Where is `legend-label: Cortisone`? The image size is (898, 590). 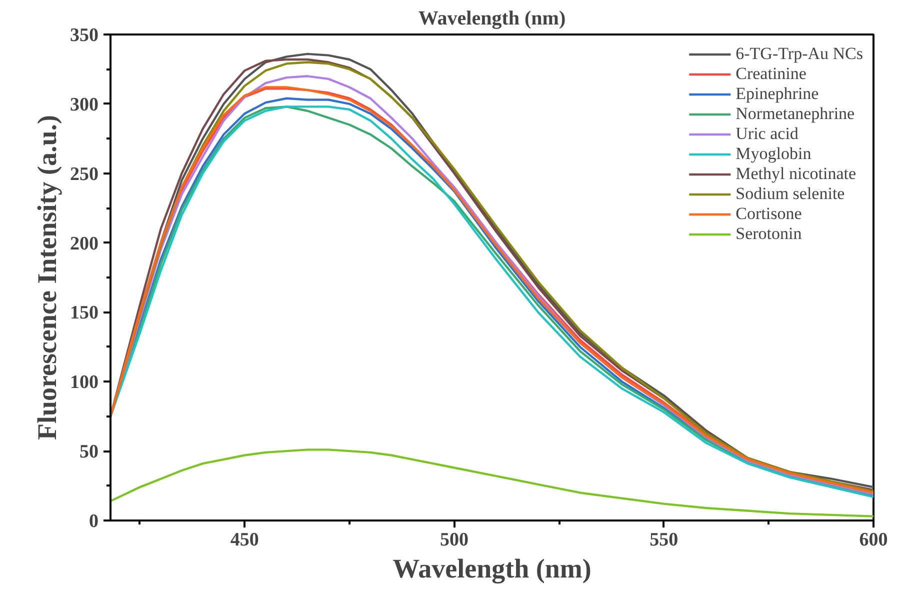 legend-label: Cortisone is located at coordinates (769, 214).